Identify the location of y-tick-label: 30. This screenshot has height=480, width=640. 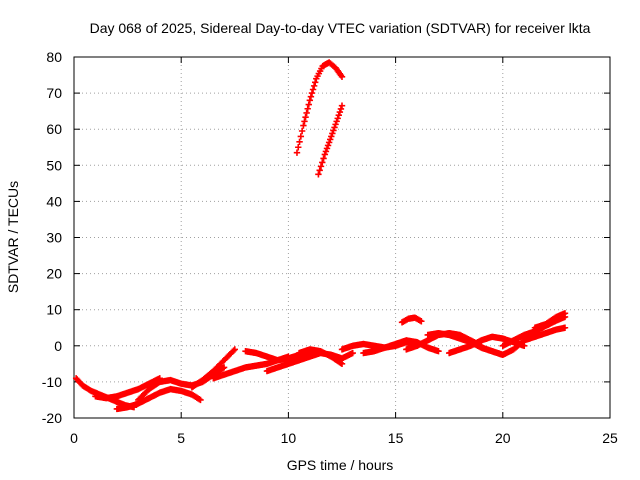
(54, 238).